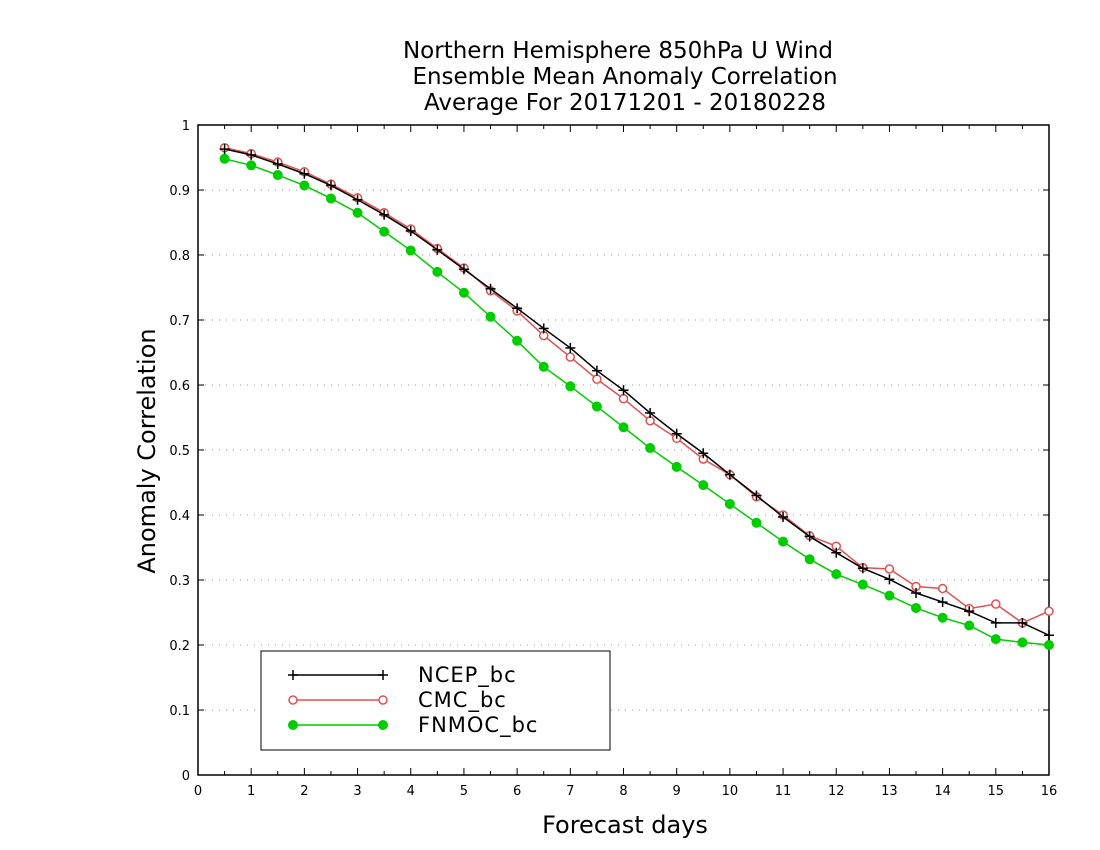 The image size is (1100, 850). I want to click on x-tick-label-3: 3, so click(357, 791).